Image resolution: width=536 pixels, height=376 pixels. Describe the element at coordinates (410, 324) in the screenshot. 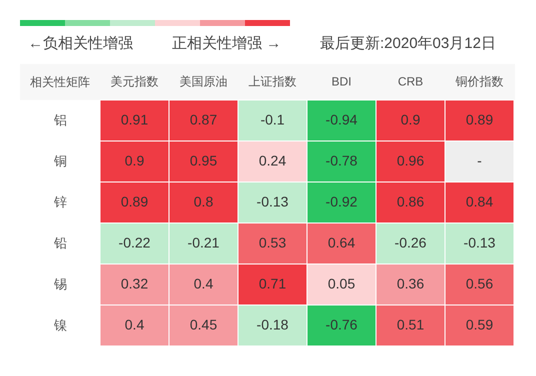

I see `data-label: 0.51` at that location.